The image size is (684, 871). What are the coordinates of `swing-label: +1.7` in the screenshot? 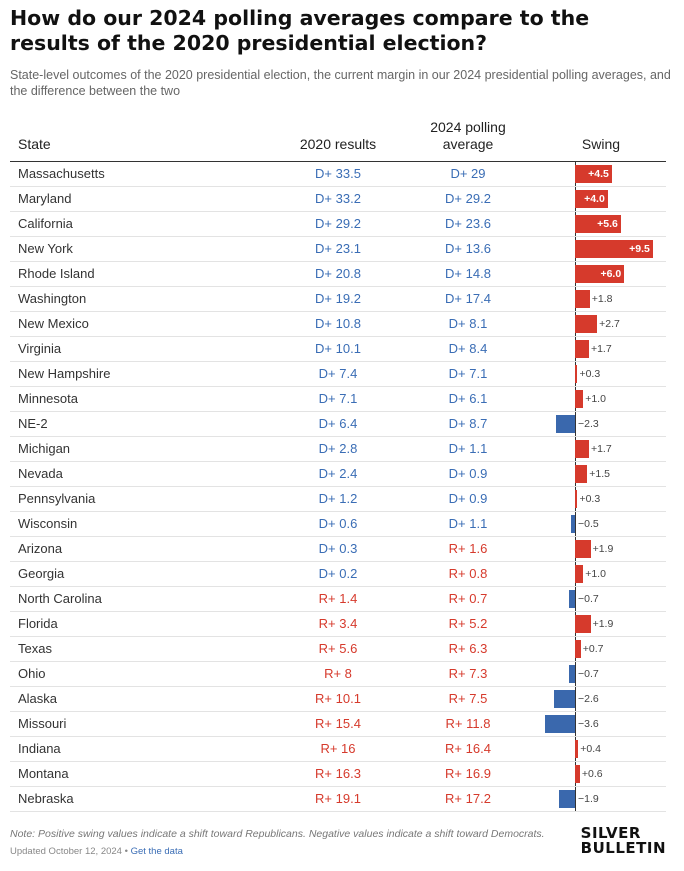 It's located at (601, 449).